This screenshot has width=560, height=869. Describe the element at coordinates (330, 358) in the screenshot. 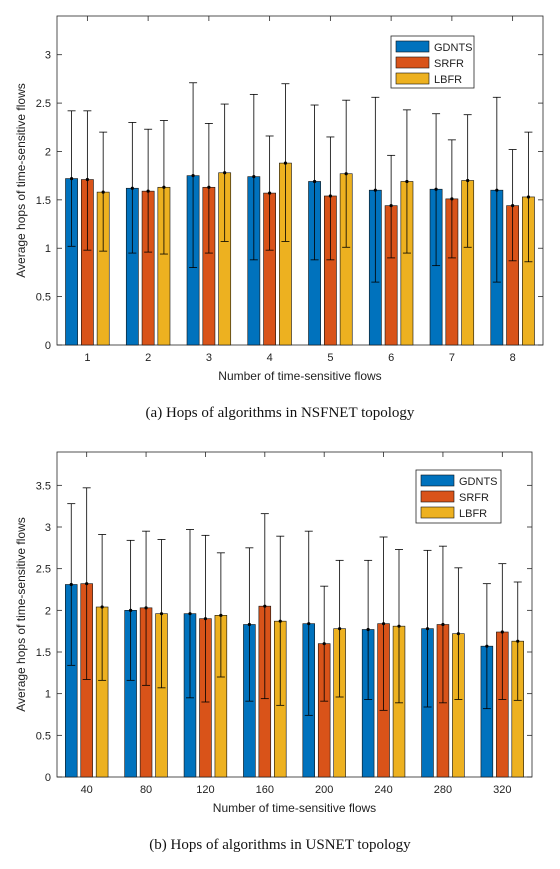

I see `x-tick-label: 5` at that location.